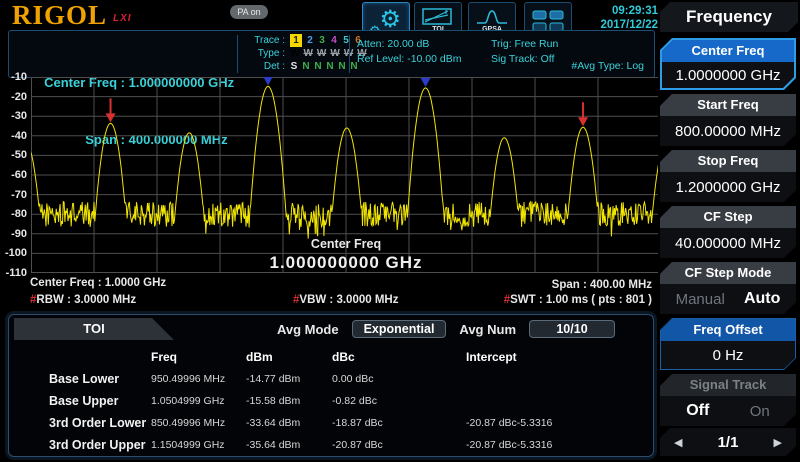 The image size is (800, 462). What do you see at coordinates (634, 11) in the screenshot?
I see `time-display: 09:29:31` at bounding box center [634, 11].